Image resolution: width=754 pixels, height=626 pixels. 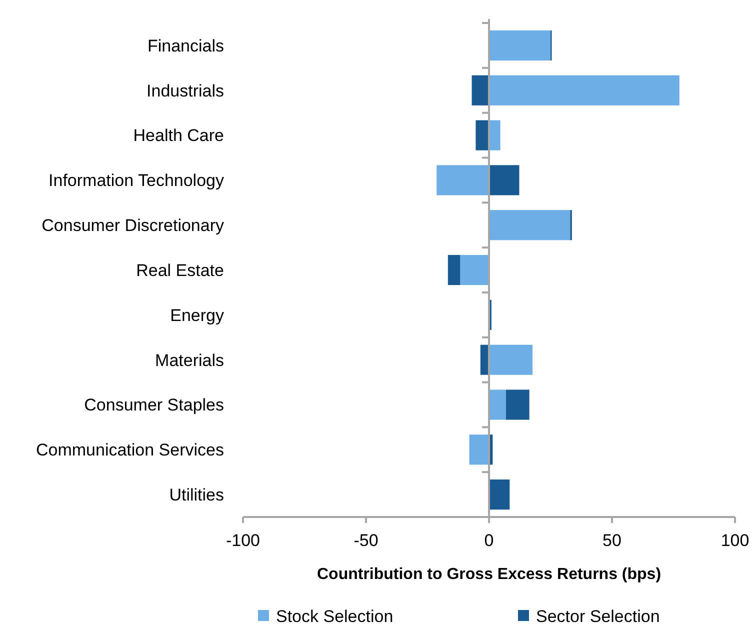 What do you see at coordinates (189, 360) in the screenshot?
I see `y-tick-label: Materials` at bounding box center [189, 360].